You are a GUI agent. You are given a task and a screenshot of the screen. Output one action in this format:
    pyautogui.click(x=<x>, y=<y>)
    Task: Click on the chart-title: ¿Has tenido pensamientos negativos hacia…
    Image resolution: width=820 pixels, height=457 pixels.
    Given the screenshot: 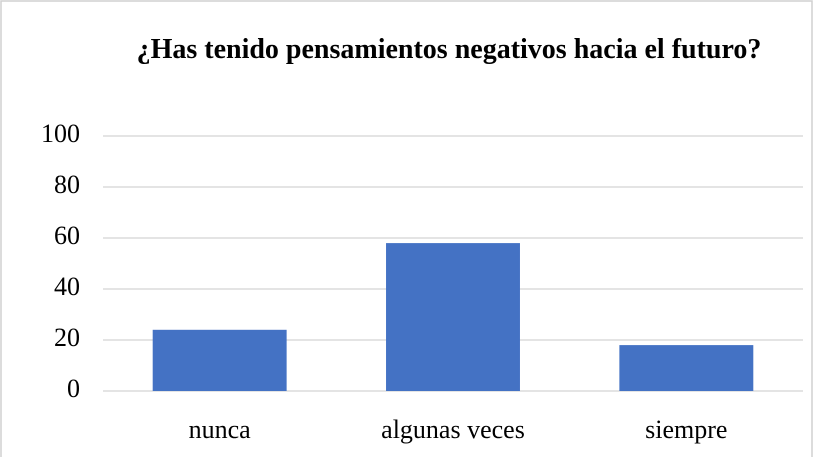 What is the action you would take?
    pyautogui.click(x=449, y=49)
    